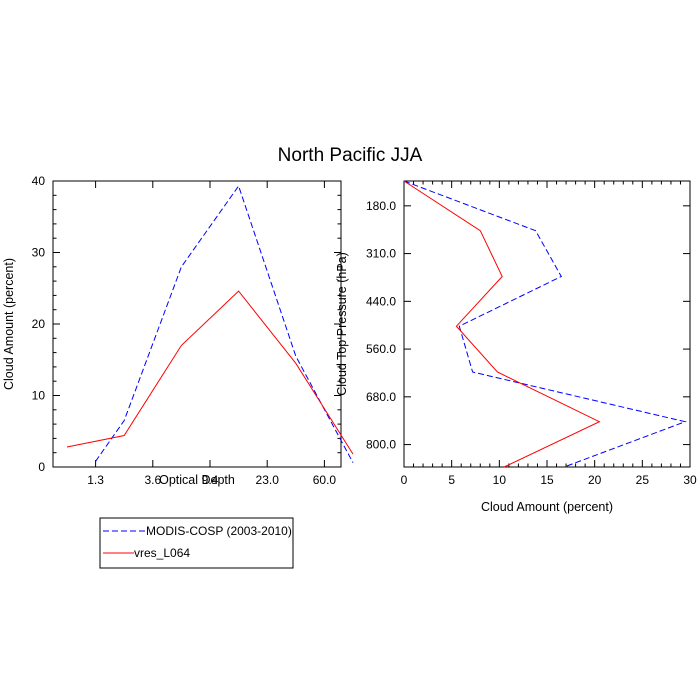  Describe the element at coordinates (547, 480) in the screenshot. I see `right-x-tick-label: 15` at that location.